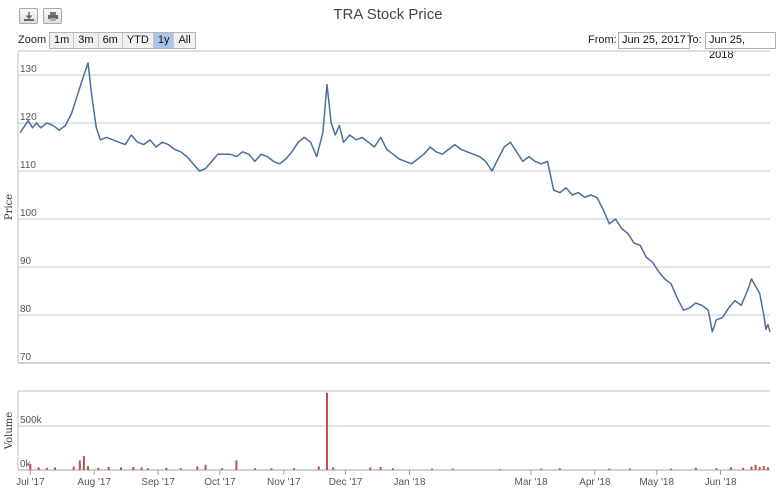 The width and height of the screenshot is (776, 496). I want to click on price-tick-label: 120, so click(28, 117).